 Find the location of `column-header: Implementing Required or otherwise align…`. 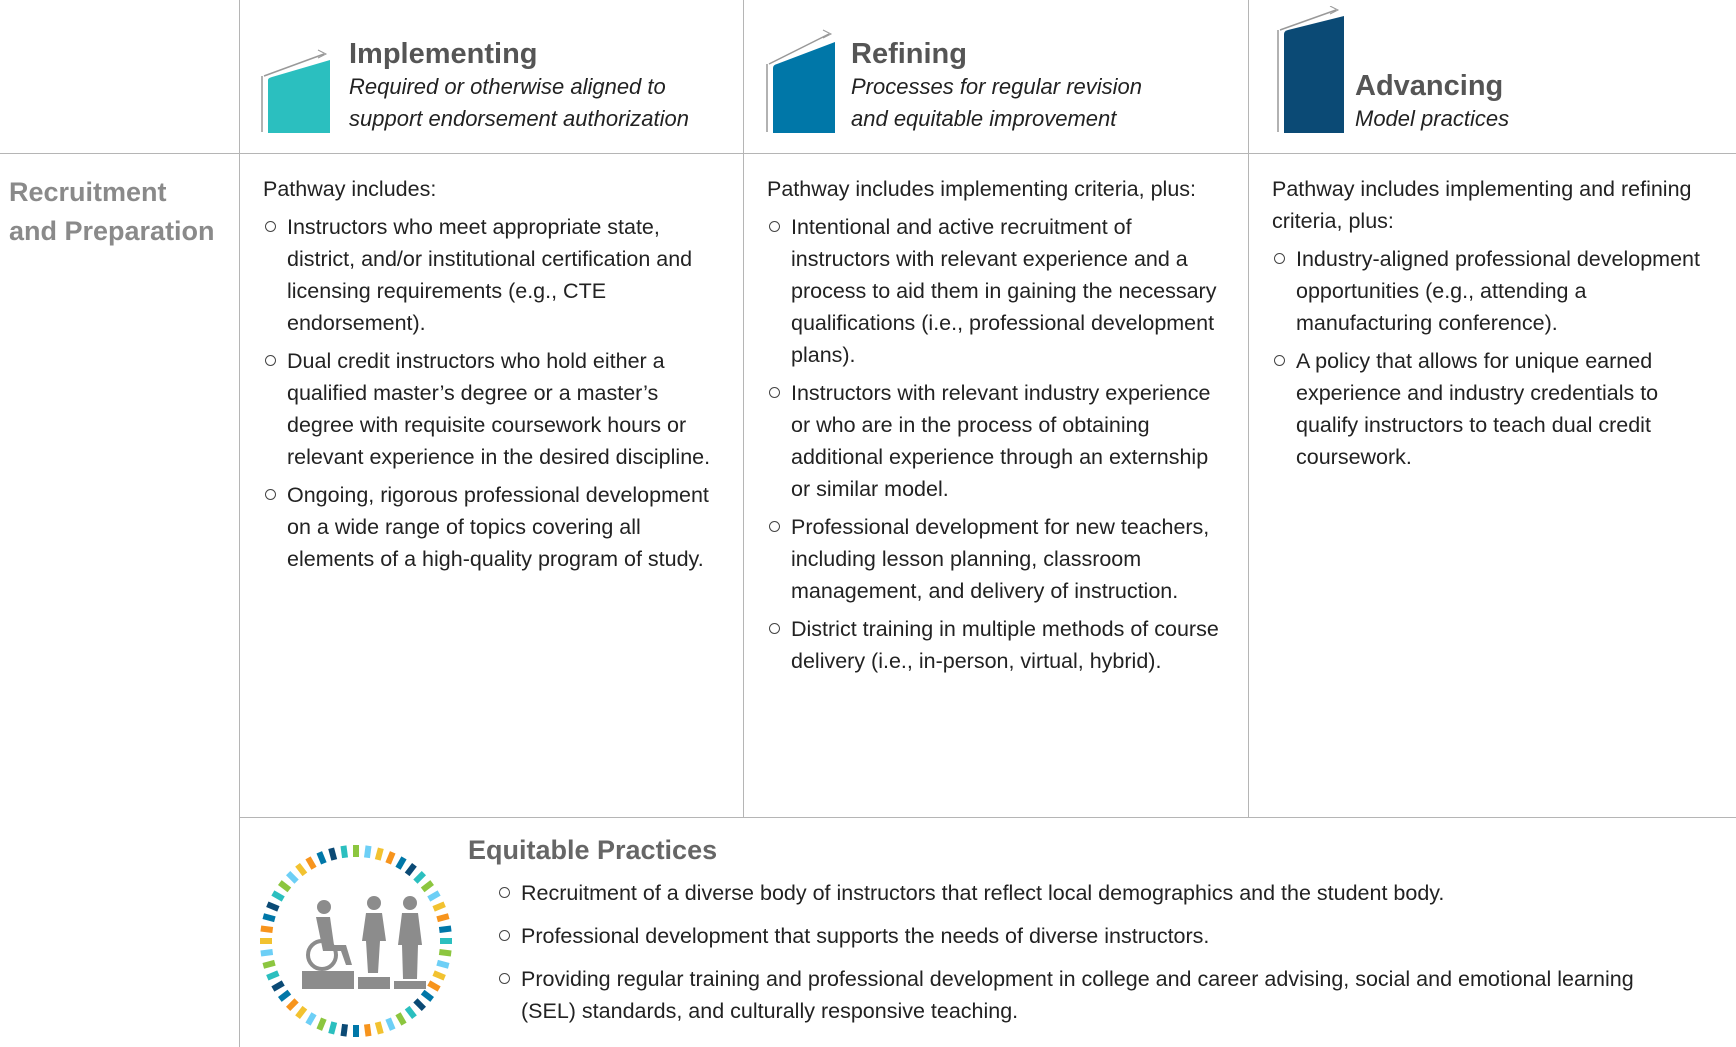

column-header: Implementing Required or otherwise align… is located at coordinates (539, 86).